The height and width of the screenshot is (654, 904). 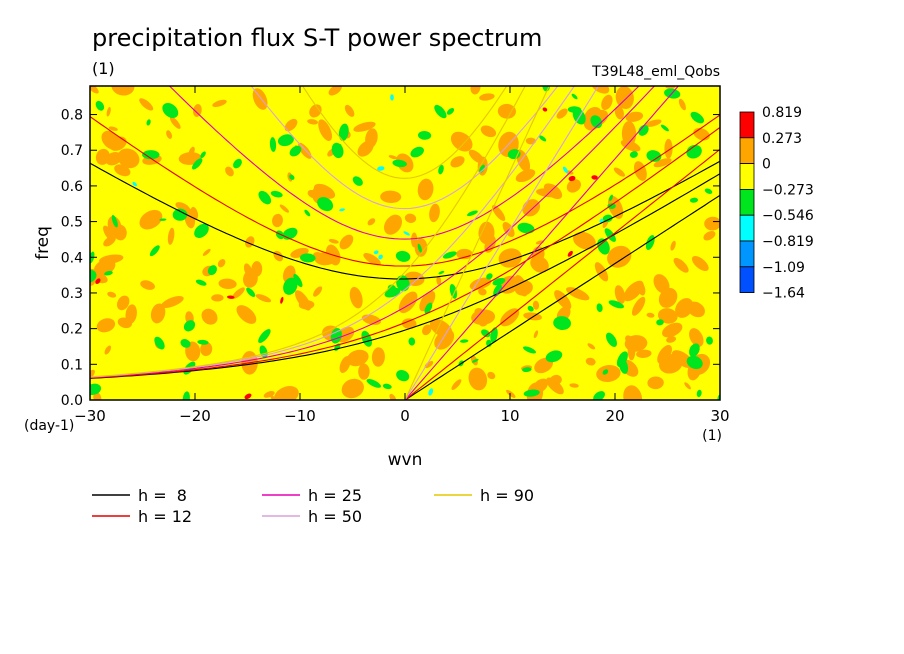 What do you see at coordinates (72, 294) in the screenshot?
I see `y-tick-label: 0.3` at bounding box center [72, 294].